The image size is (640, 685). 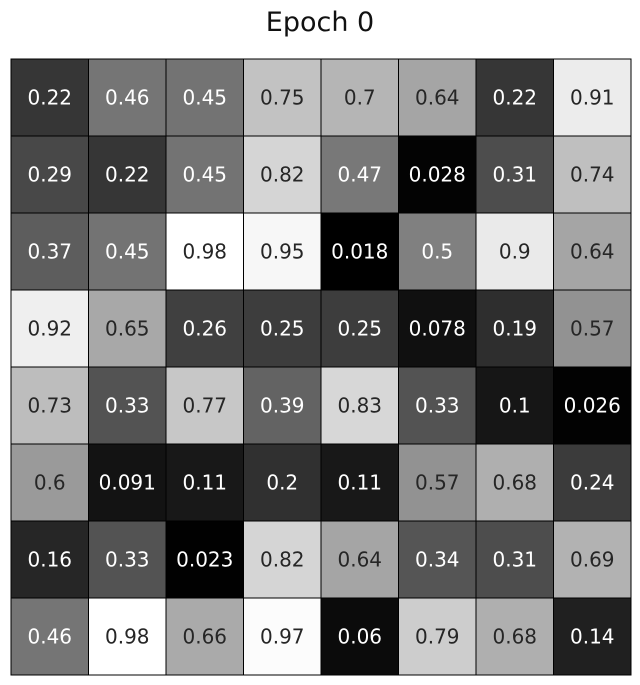 I want to click on heatmap-cell-r1-c5, so click(x=437, y=174).